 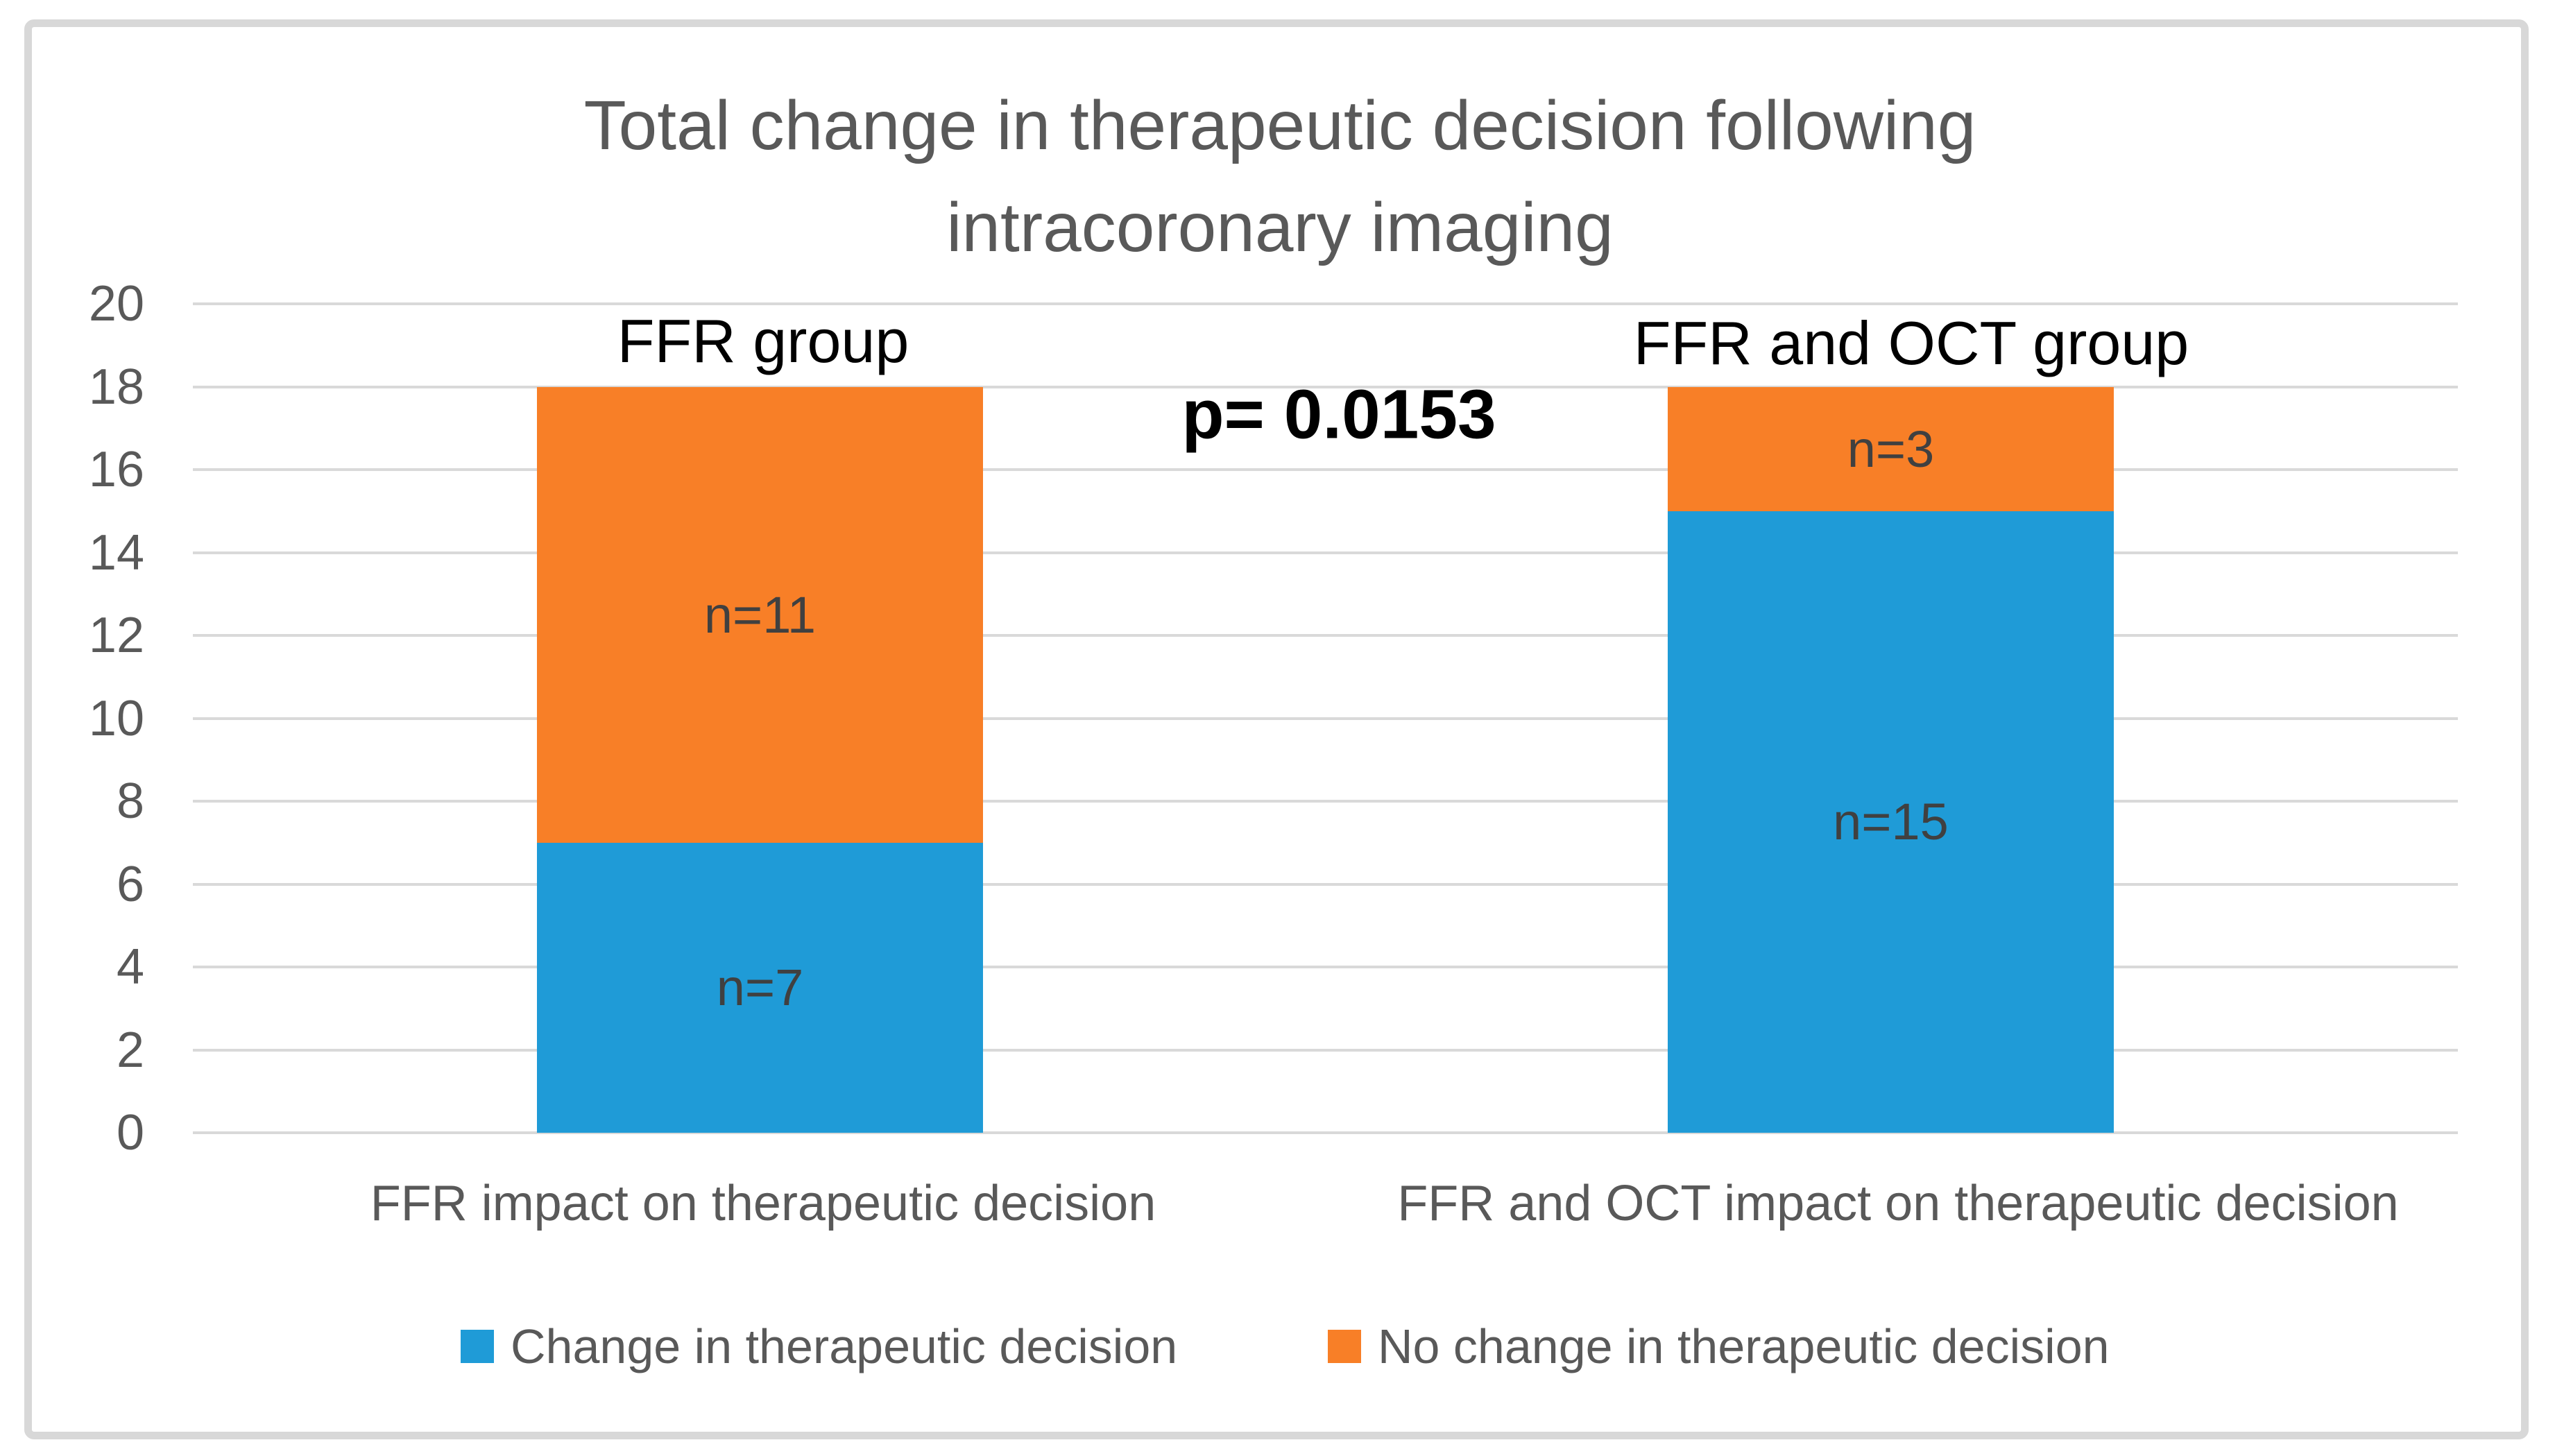 What do you see at coordinates (477, 1346) in the screenshot?
I see `legend-swatch-blue-icon` at bounding box center [477, 1346].